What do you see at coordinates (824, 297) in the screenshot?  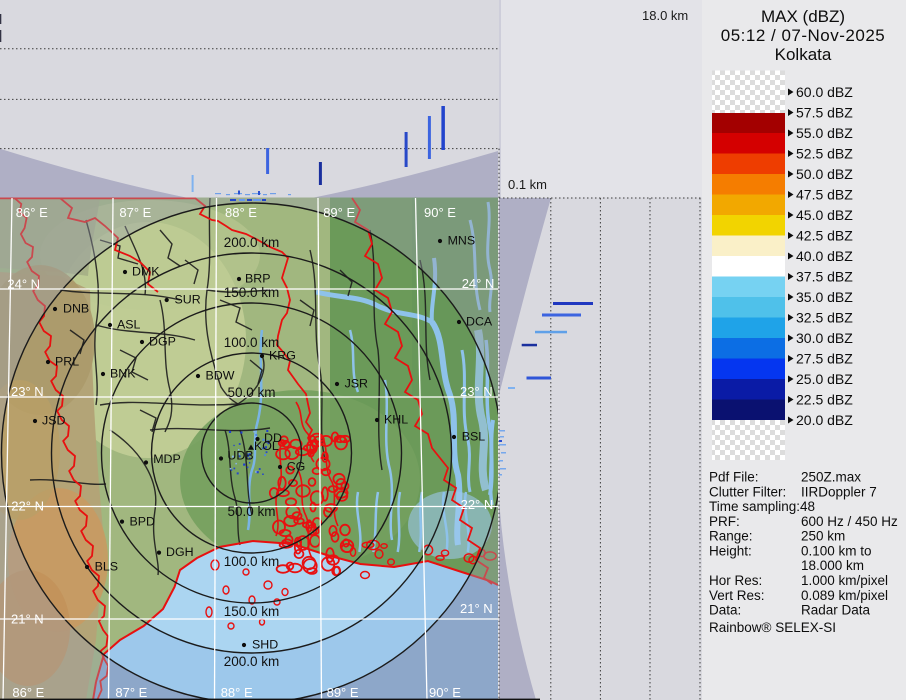 I see `svg-text: 35.0 dBZ` at bounding box center [824, 297].